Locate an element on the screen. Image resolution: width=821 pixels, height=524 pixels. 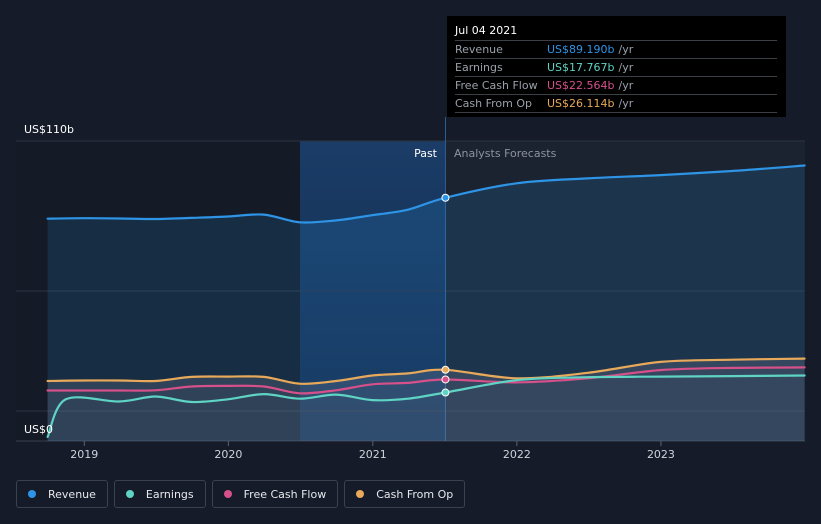
x-tick-label: 2019 is located at coordinates (84, 454).